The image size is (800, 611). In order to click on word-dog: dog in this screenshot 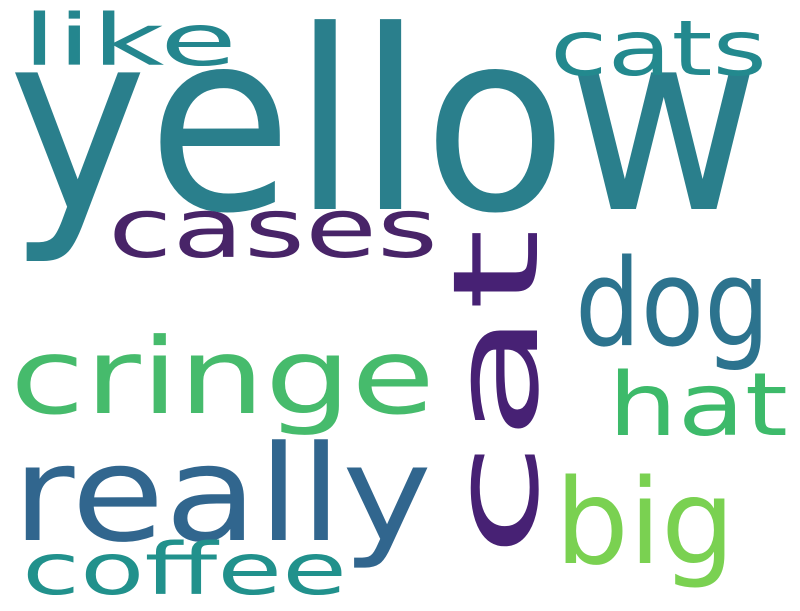, I will do `click(673, 304)`.